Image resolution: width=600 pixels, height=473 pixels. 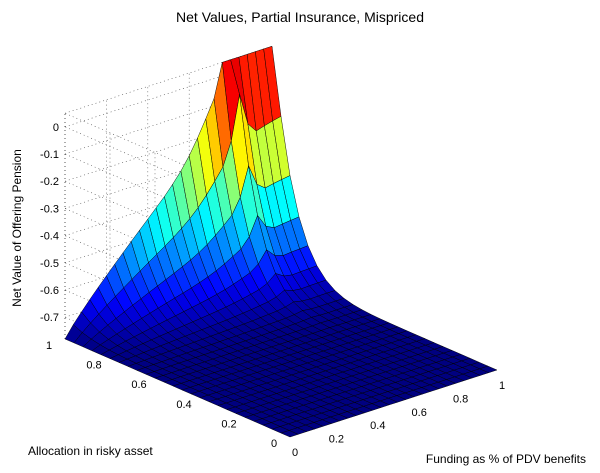 I want to click on z-tick-label: -0.1, so click(x=49, y=155).